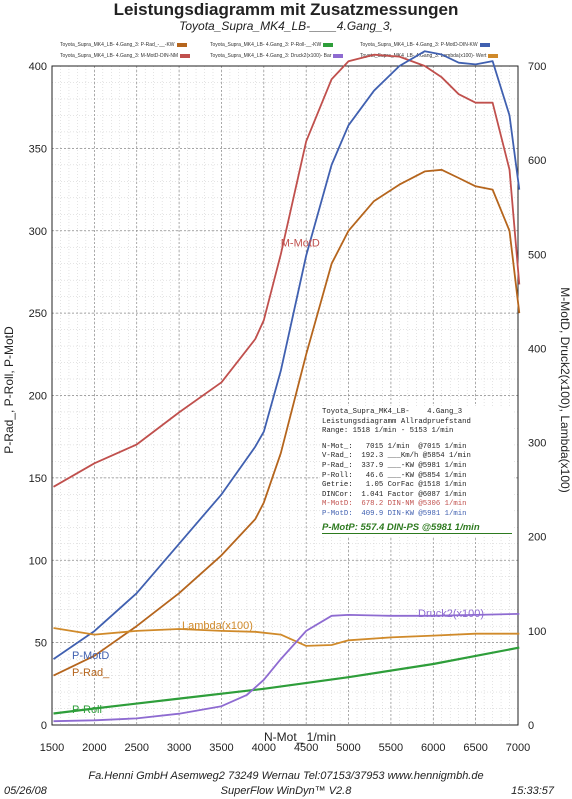  I want to click on y-tick-label-right: 600, so click(537, 161).